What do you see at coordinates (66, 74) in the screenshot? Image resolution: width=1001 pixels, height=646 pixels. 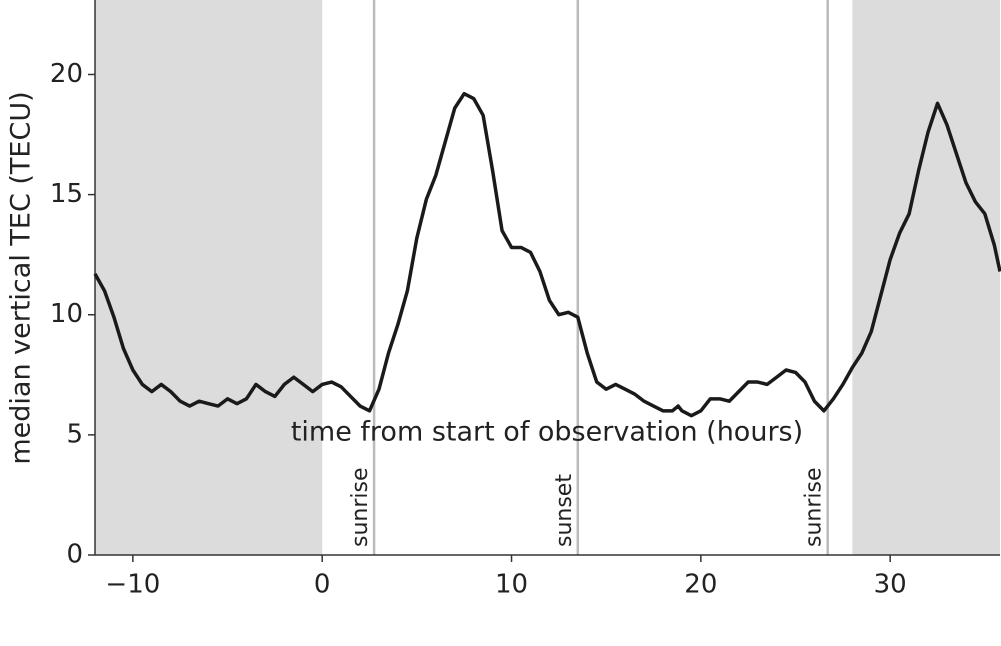 I see `y-tick-label: 20` at bounding box center [66, 74].